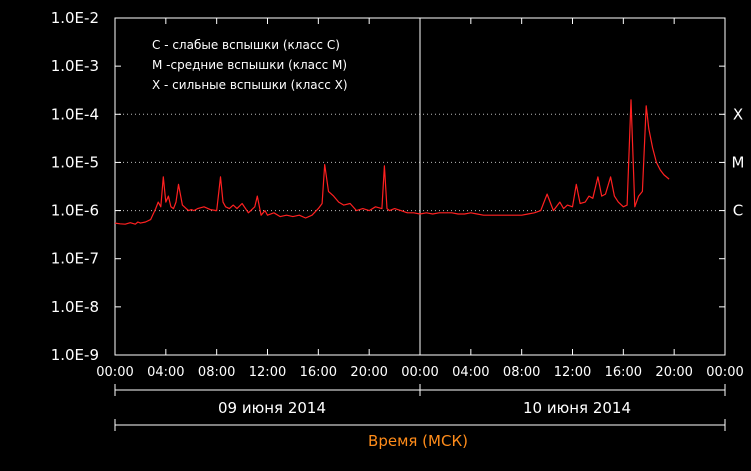 This screenshot has width=751, height=471. What do you see at coordinates (738, 211) in the screenshot?
I see `class-level-label: C` at bounding box center [738, 211].